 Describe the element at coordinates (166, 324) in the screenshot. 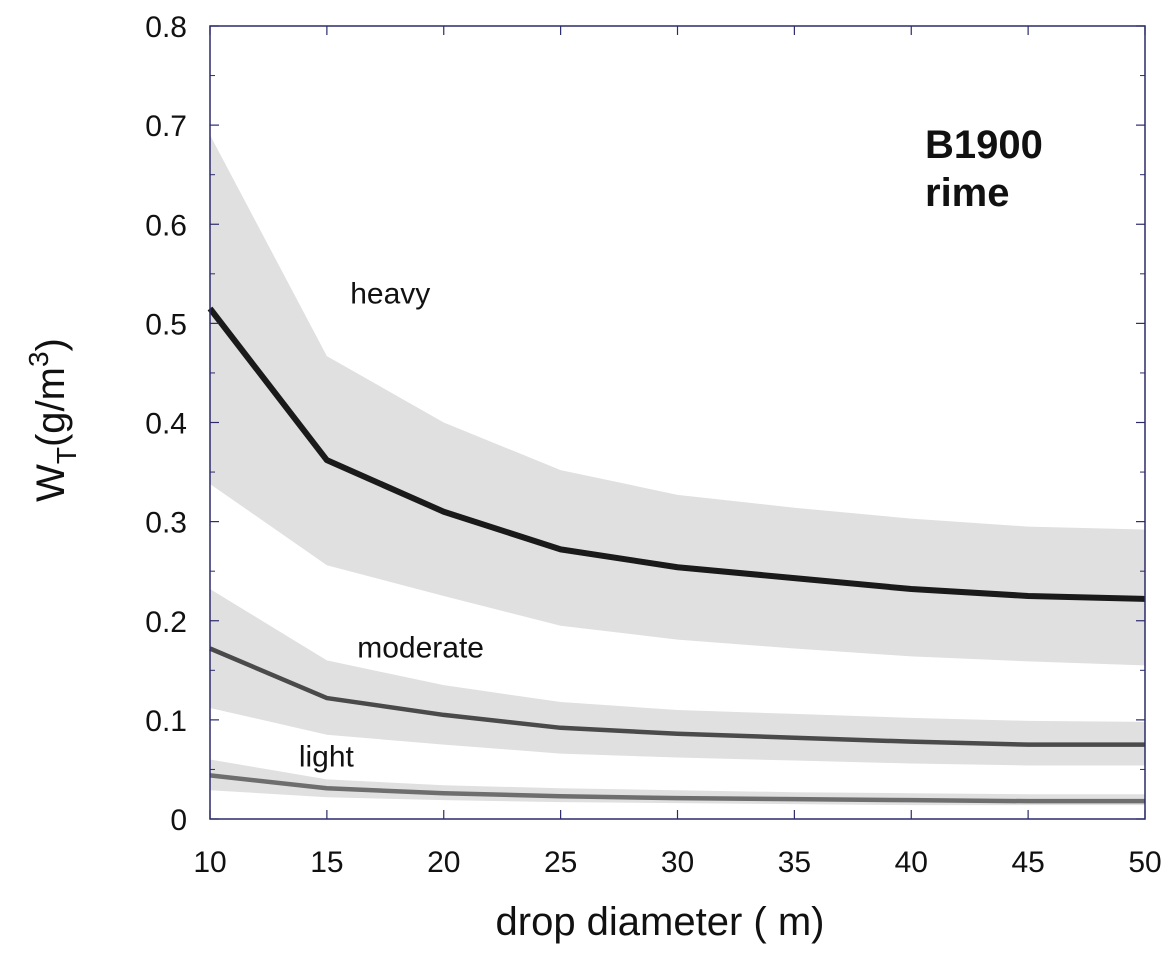

I see `y-tick-label: 0.5` at that location.